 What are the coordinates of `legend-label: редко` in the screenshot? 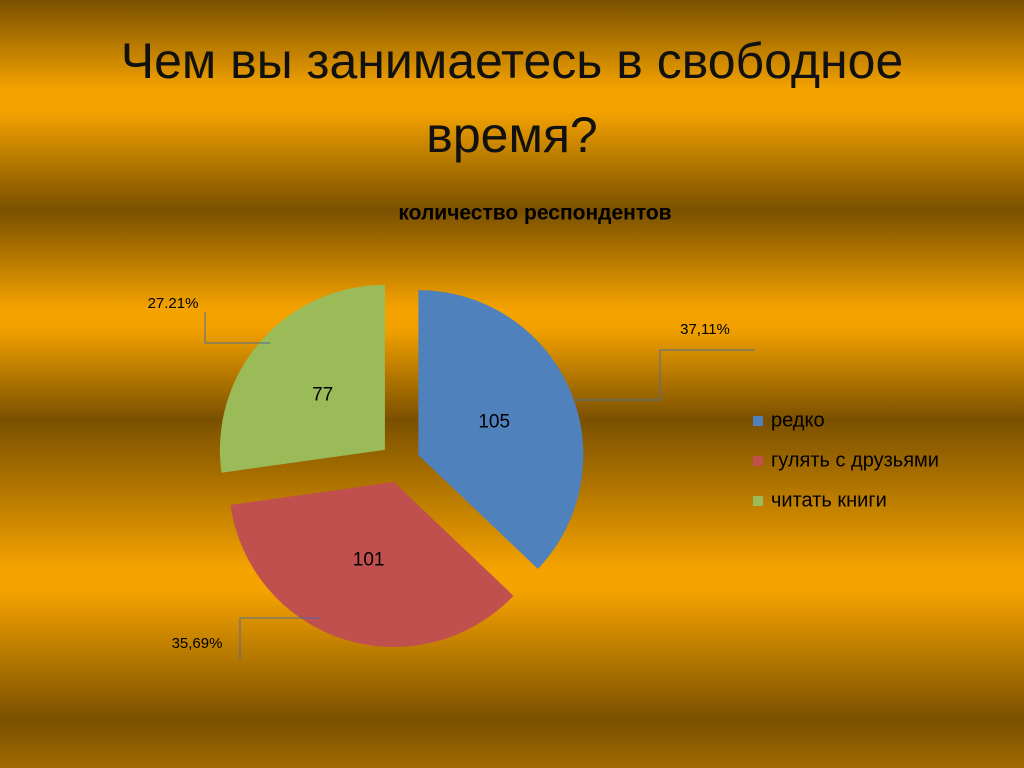 It's located at (798, 420).